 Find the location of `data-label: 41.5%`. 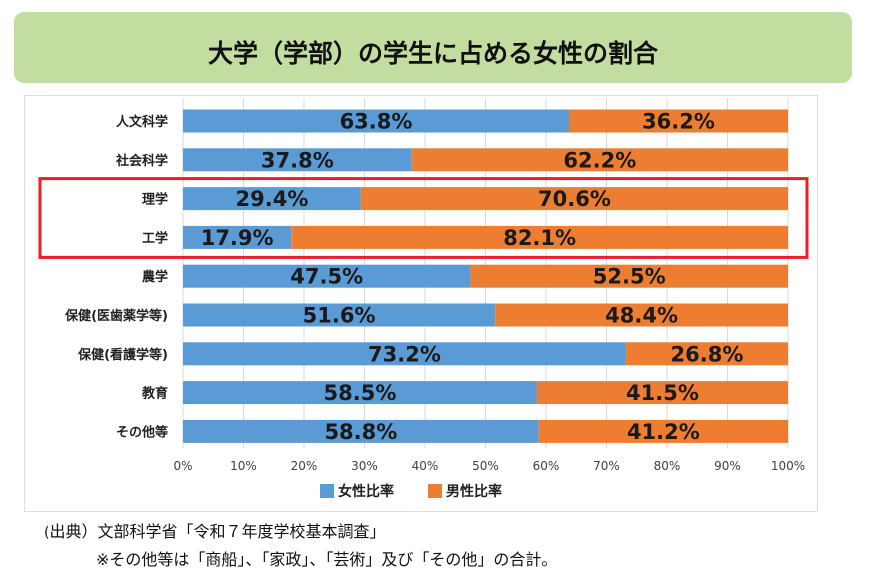

data-label: 41.5% is located at coordinates (662, 393).